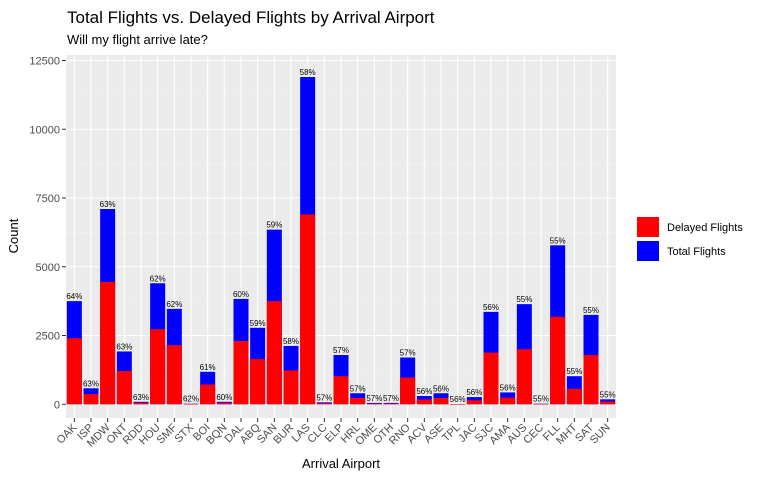  Describe the element at coordinates (690, 239) in the screenshot. I see `legend: Delayed Flights Total Flights` at that location.